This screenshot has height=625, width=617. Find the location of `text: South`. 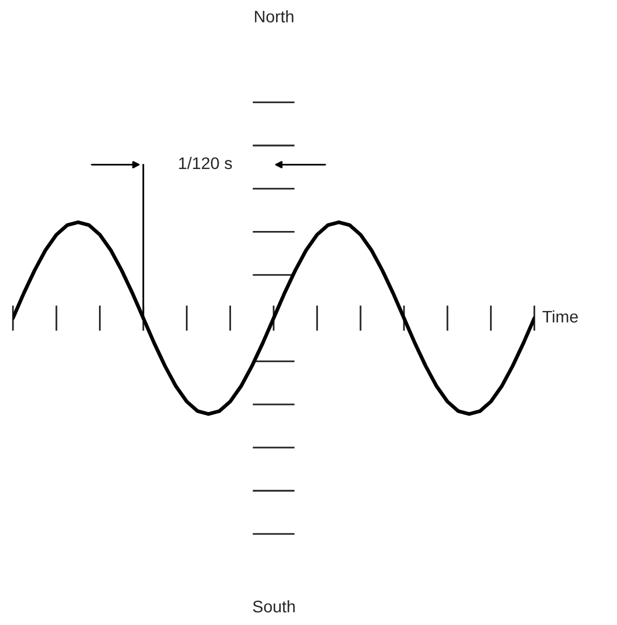

text: South is located at coordinates (273, 606).